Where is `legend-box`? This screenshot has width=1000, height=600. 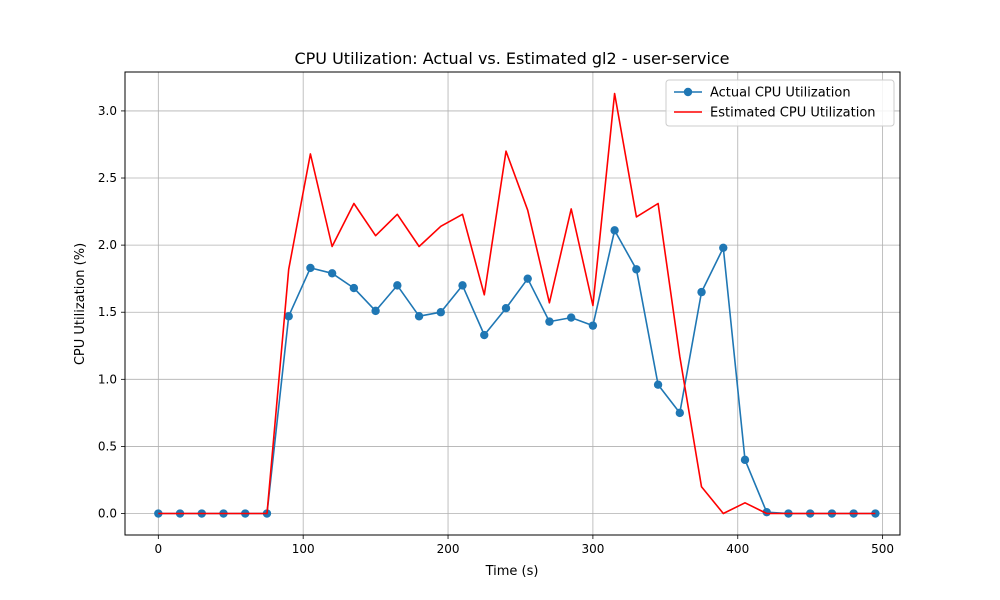 legend-box is located at coordinates (780, 103).